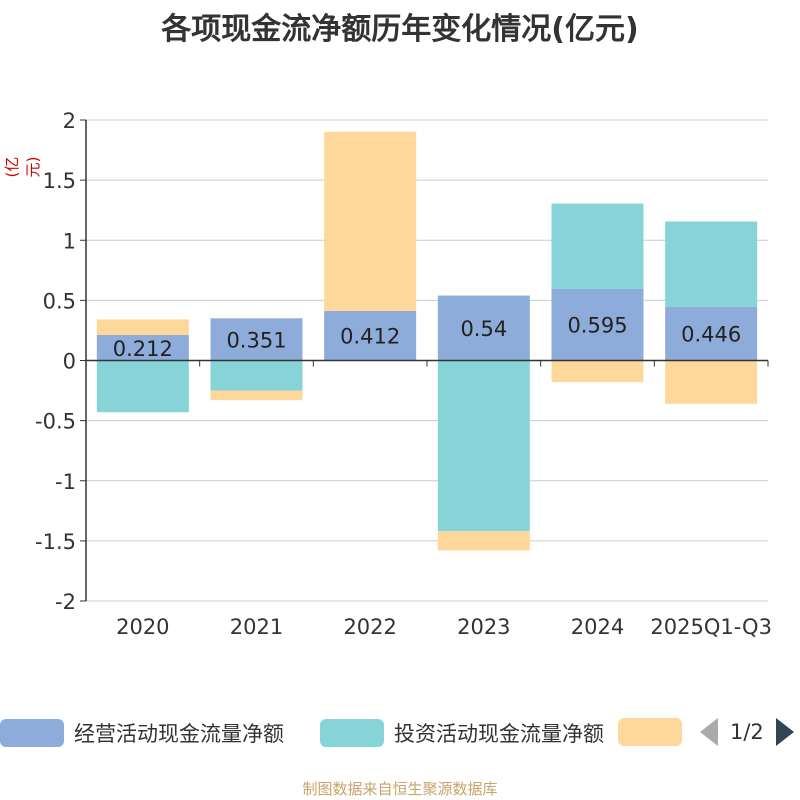  I want to click on data-label: 0.412, so click(370, 337).